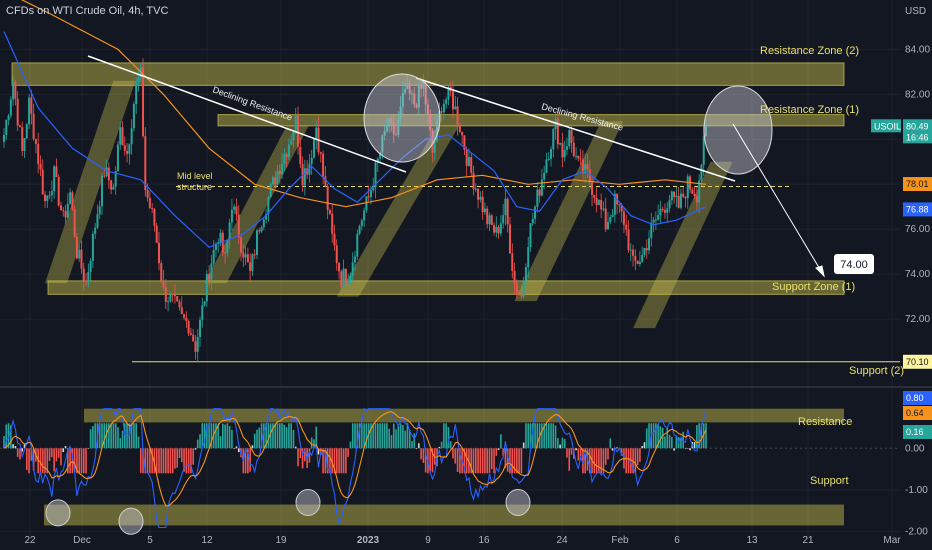  Describe the element at coordinates (90, 182) in the screenshot. I see `impulse-channel` at that location.